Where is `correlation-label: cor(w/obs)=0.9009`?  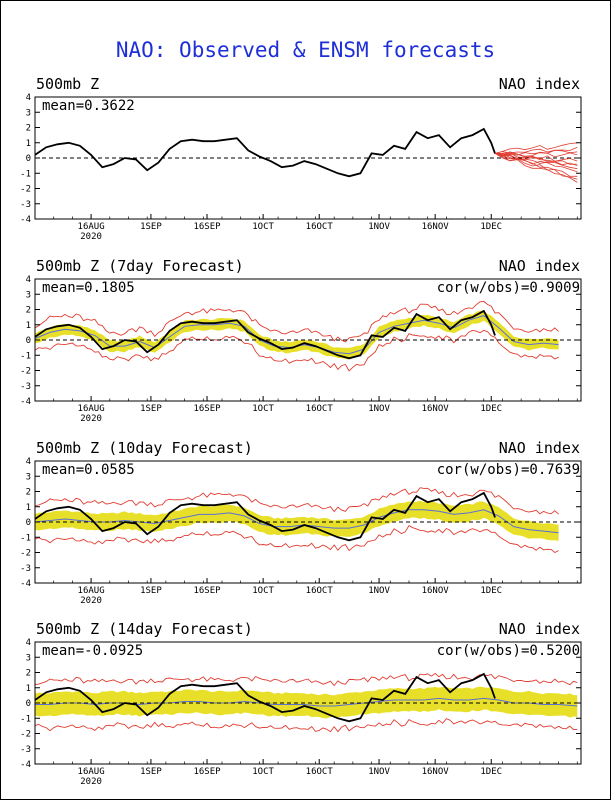 correlation-label: cor(w/obs)=0.9009 is located at coordinates (508, 288).